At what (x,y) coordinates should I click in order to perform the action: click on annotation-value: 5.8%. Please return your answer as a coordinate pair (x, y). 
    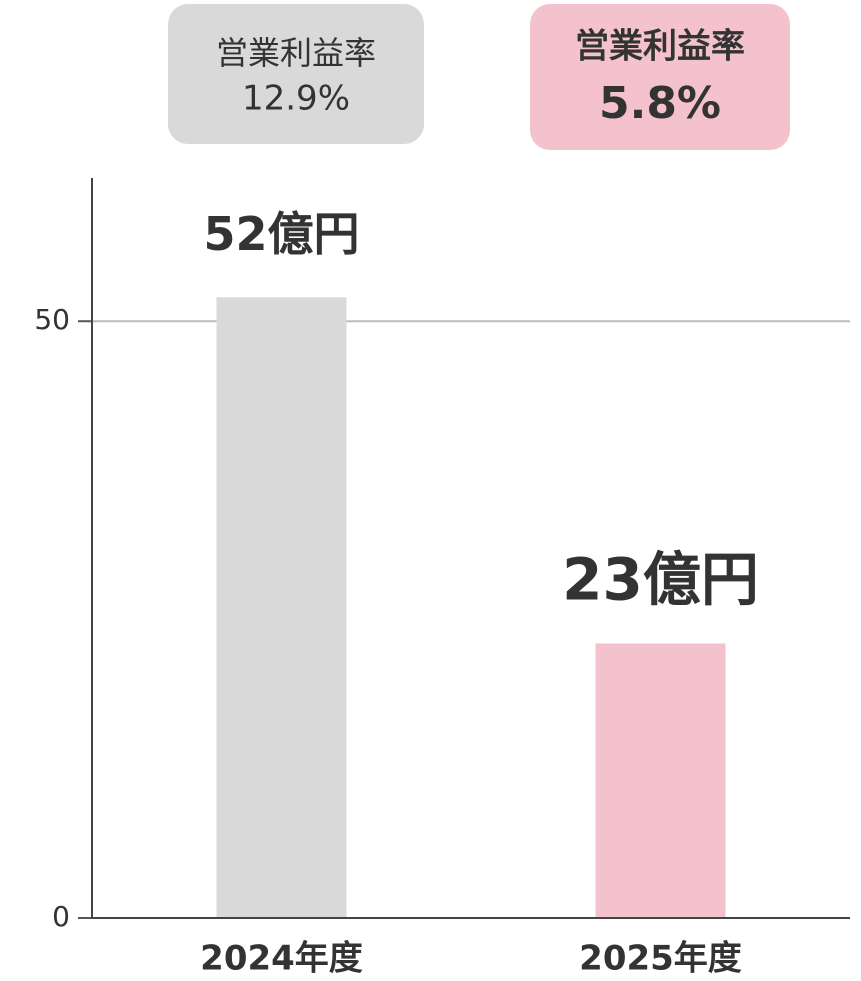
    Looking at the image, I should click on (660, 103).